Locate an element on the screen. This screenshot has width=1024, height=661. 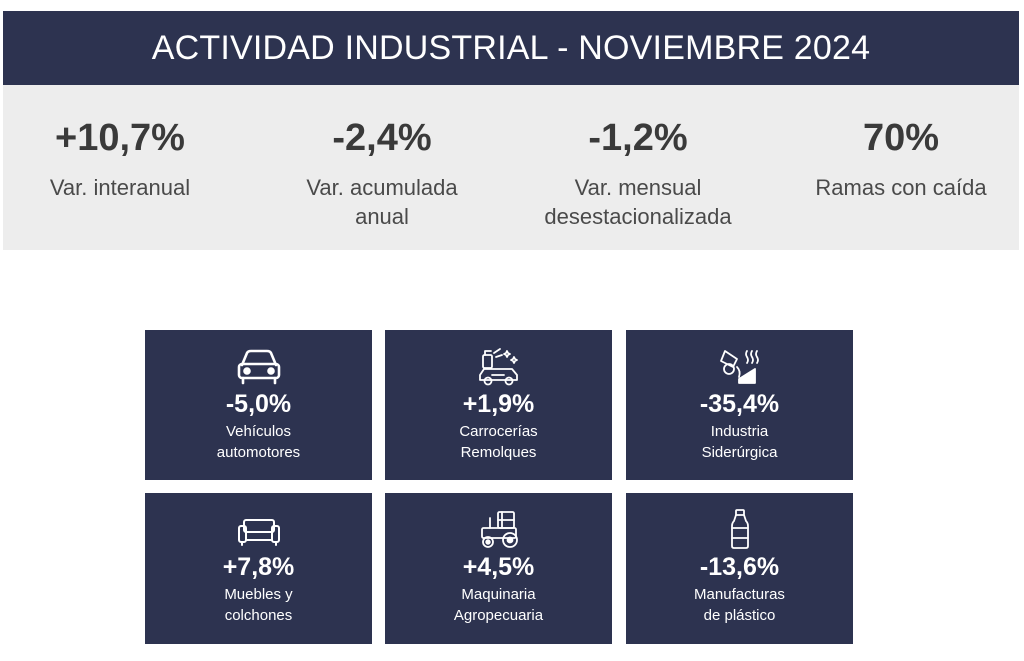
stat-label-line: Var. acumulada is located at coordinates (382, 187).